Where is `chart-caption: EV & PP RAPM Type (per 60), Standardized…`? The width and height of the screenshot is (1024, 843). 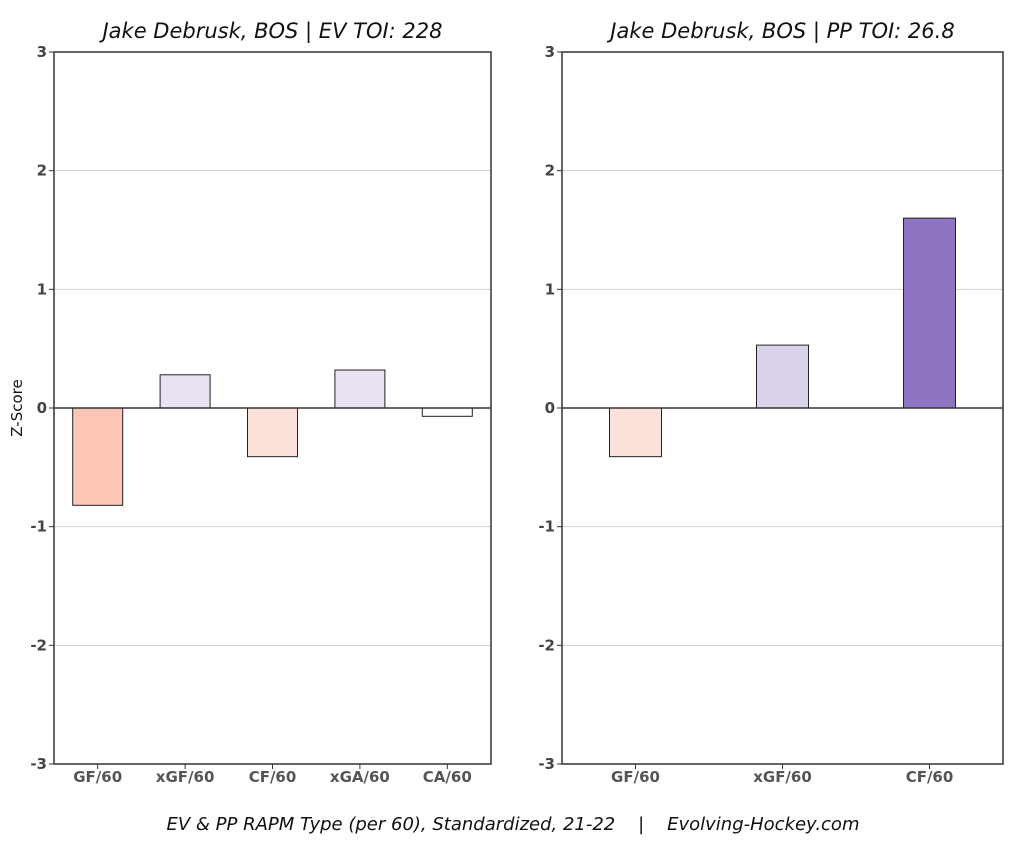
chart-caption: EV & PP RAPM Type (per 60), Standardized… is located at coordinates (513, 824).